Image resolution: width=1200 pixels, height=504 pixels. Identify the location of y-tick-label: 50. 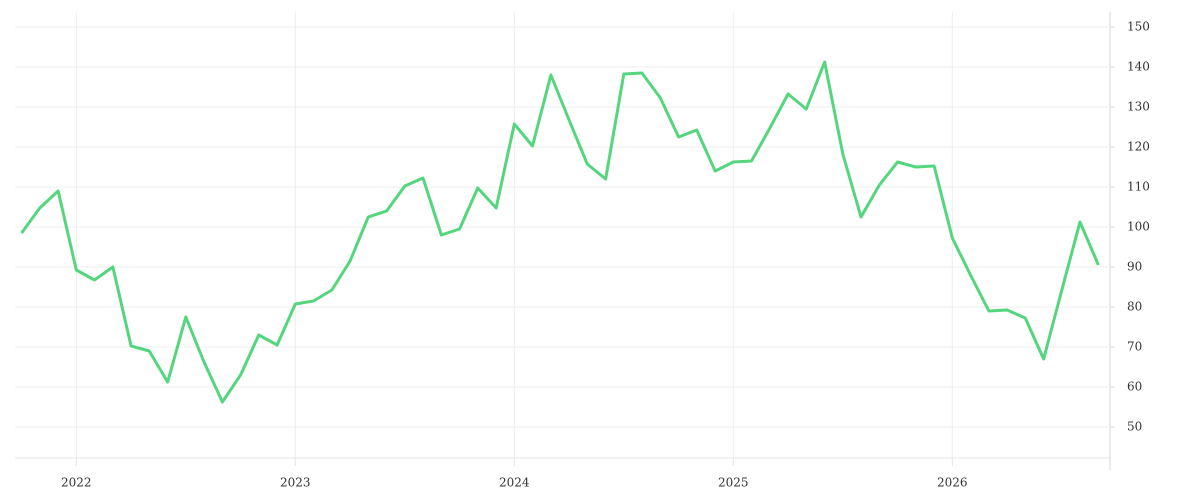
(1134, 427).